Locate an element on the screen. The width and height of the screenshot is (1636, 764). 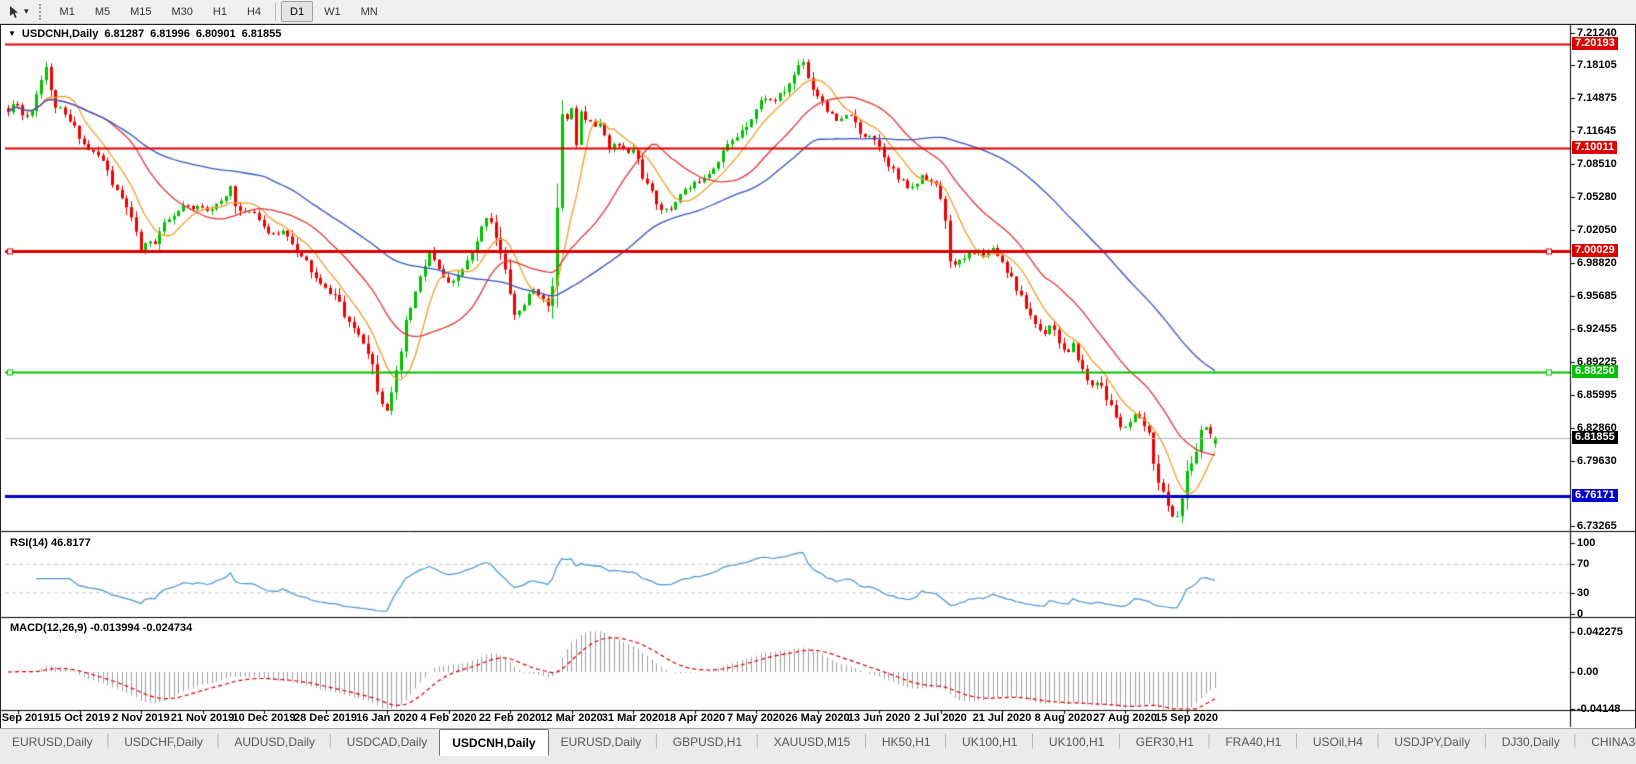
tab-audusd-daily: AUDUSD,Daily is located at coordinates (275, 742).